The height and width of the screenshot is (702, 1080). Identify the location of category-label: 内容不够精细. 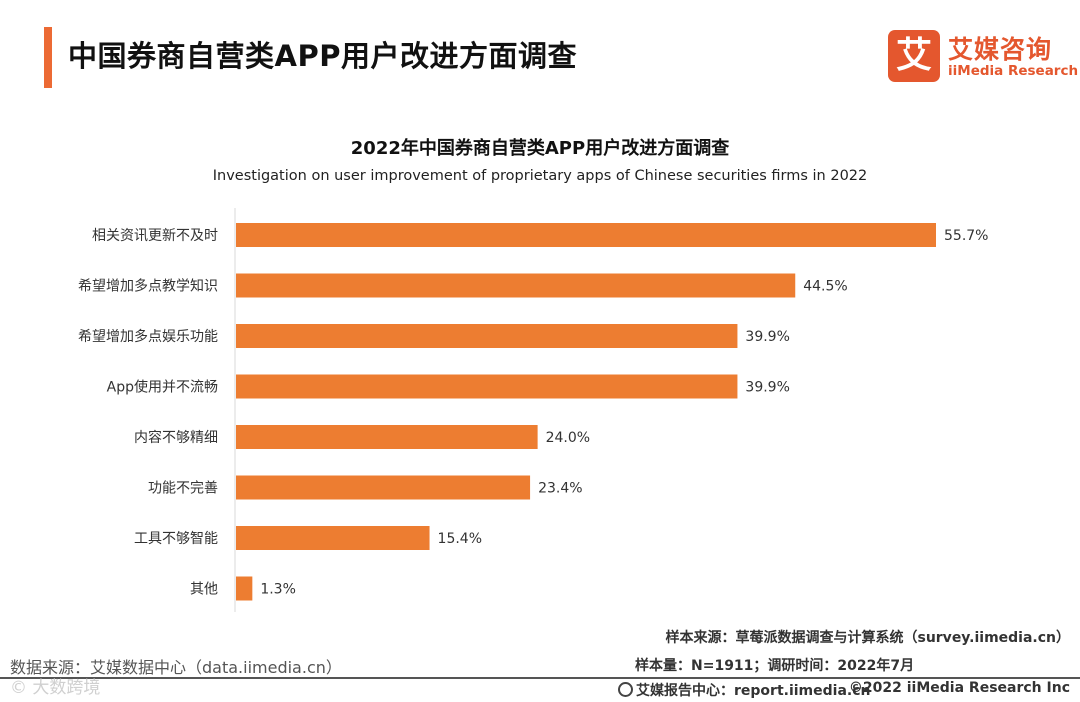
(176, 437).